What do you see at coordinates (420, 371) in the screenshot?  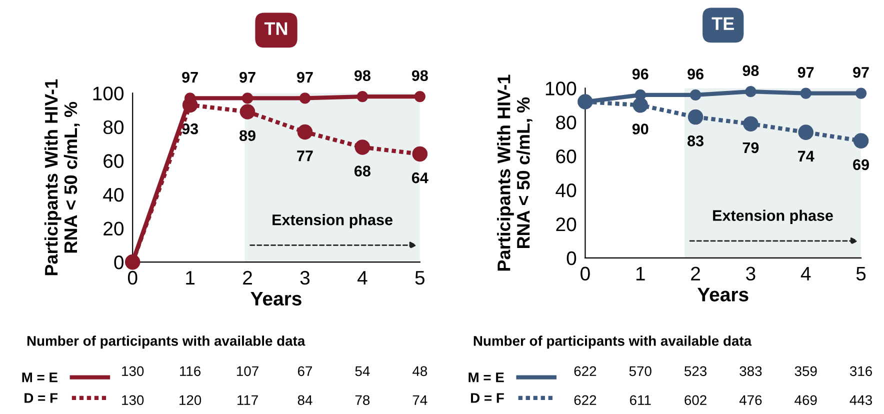 I see `text: 48` at bounding box center [420, 371].